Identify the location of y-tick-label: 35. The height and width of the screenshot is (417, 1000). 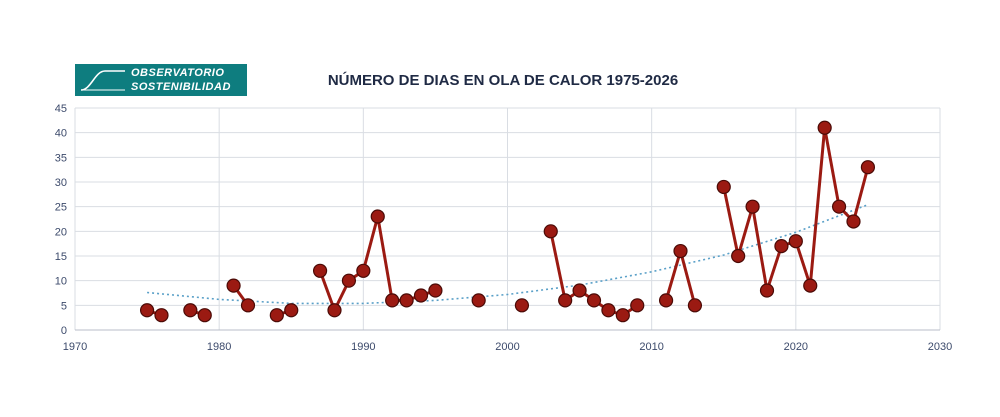
(61, 158).